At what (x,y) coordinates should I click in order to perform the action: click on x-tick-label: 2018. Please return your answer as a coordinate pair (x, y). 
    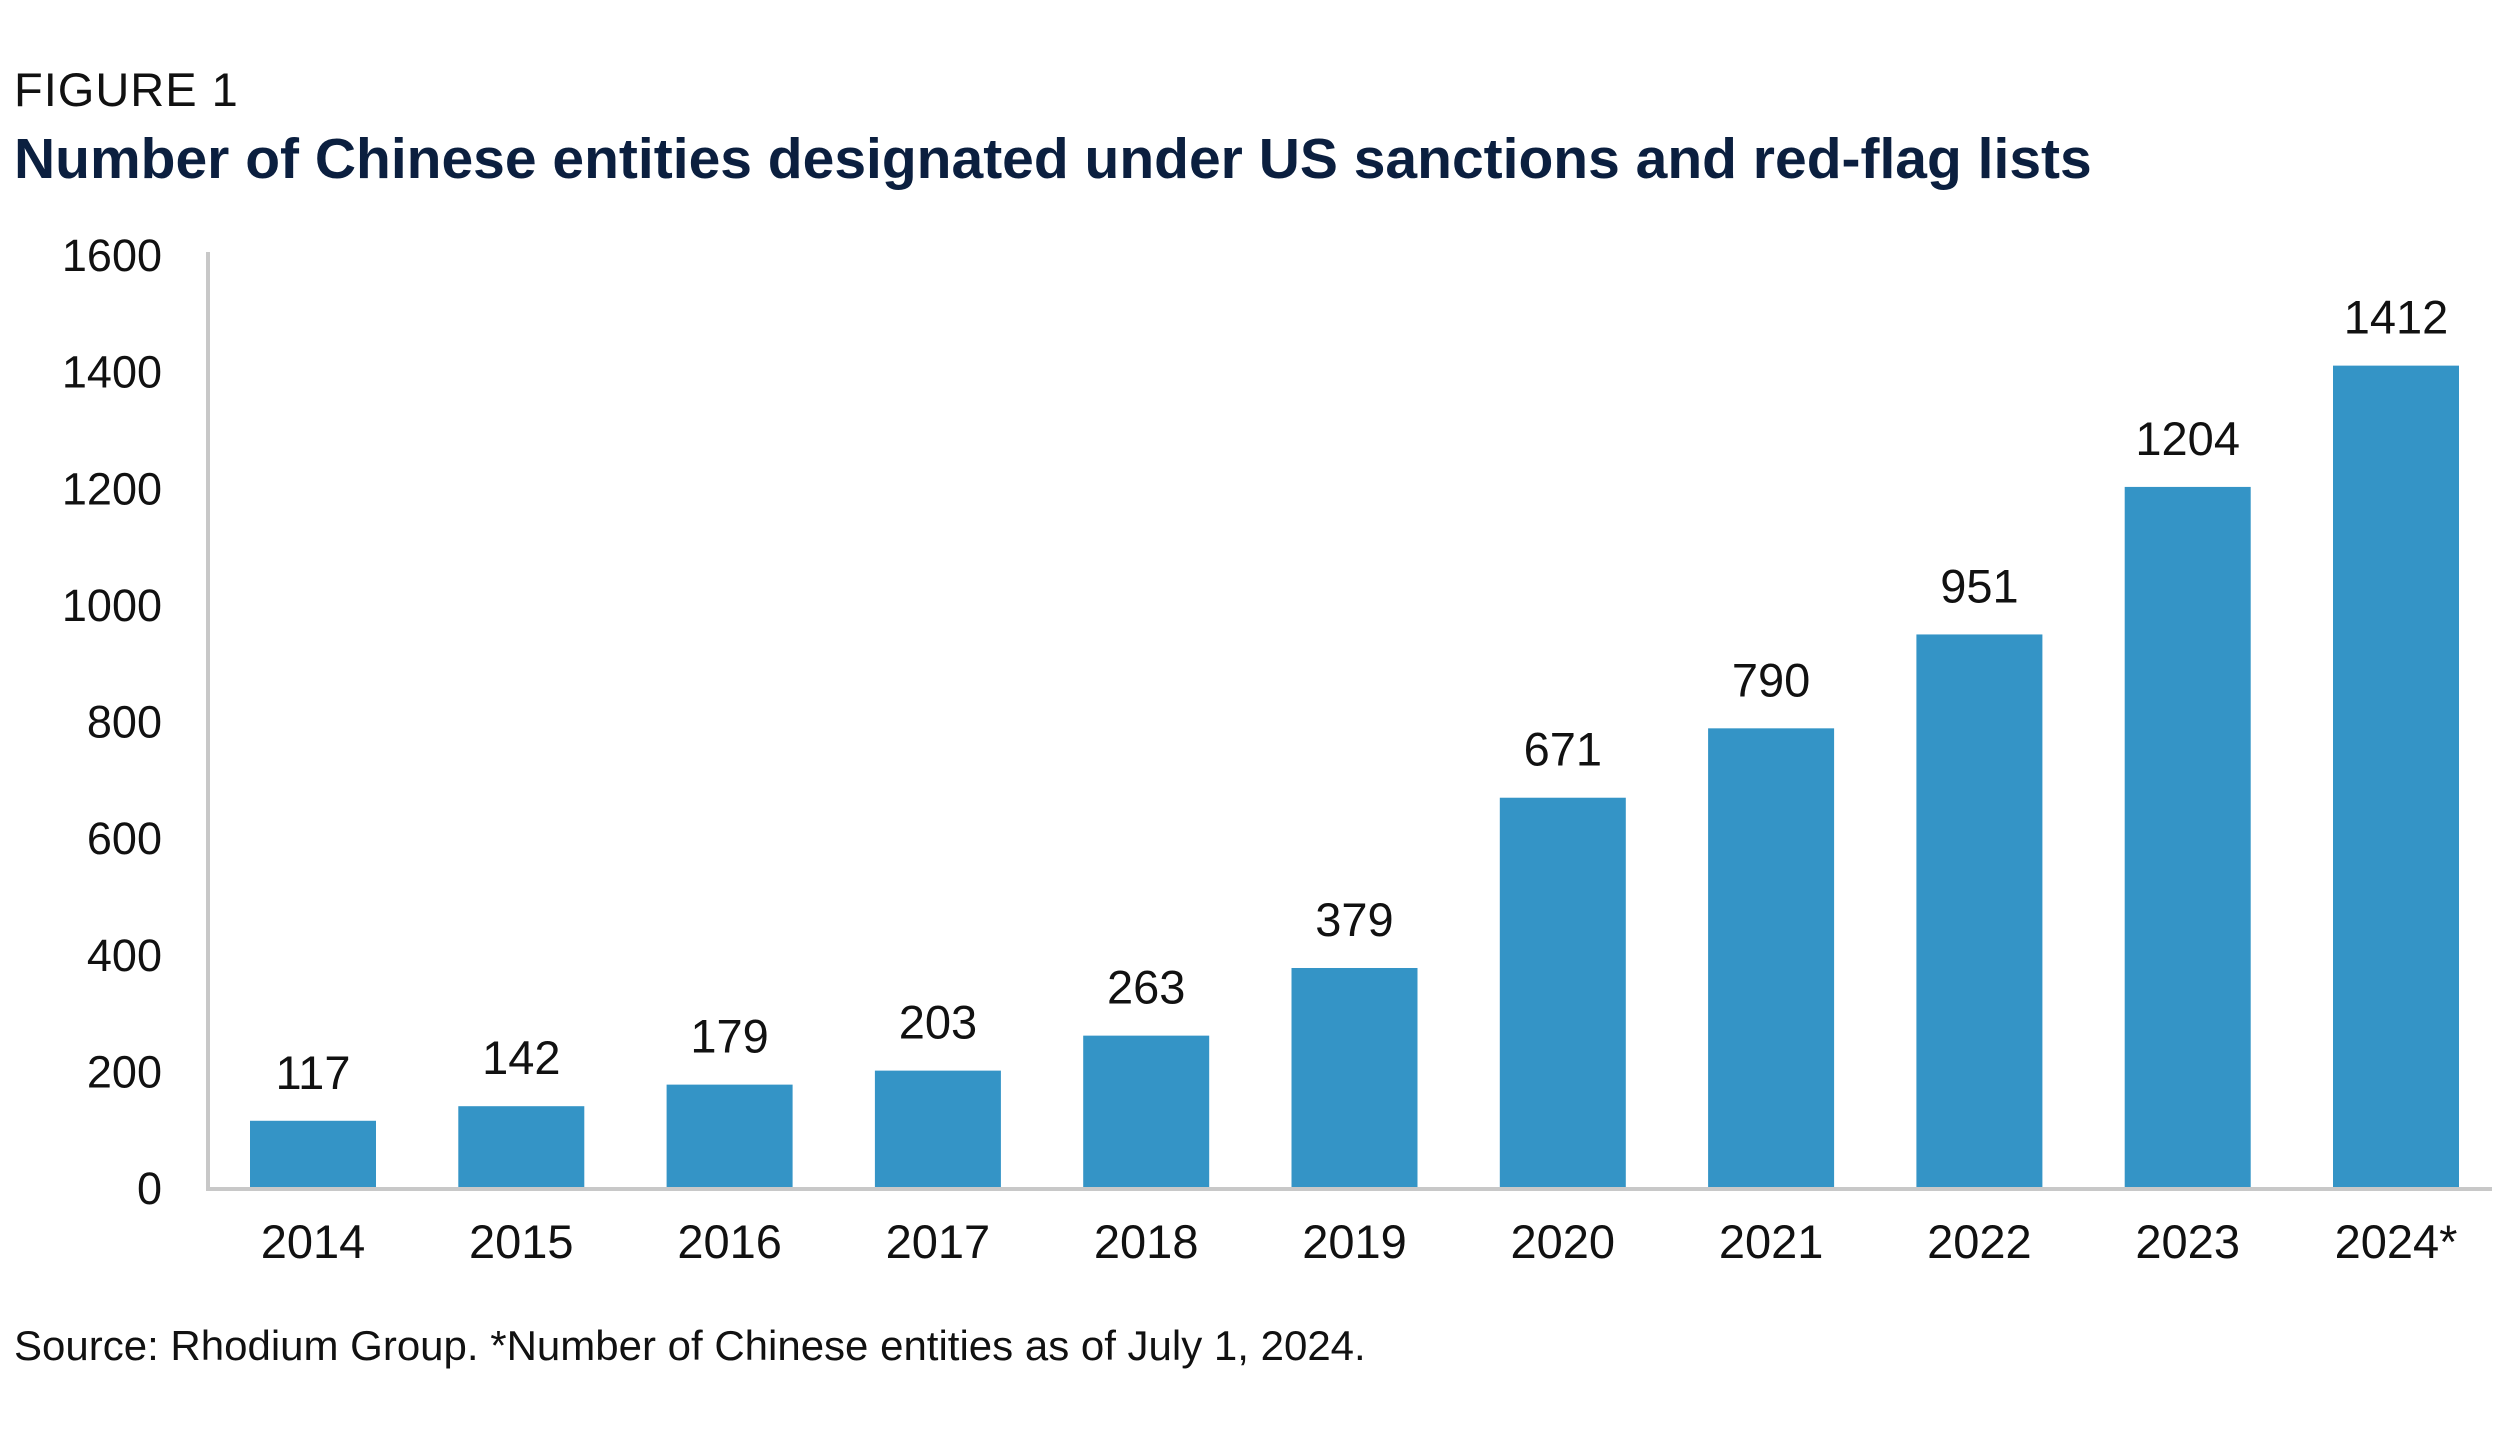
    Looking at the image, I should click on (1146, 1241).